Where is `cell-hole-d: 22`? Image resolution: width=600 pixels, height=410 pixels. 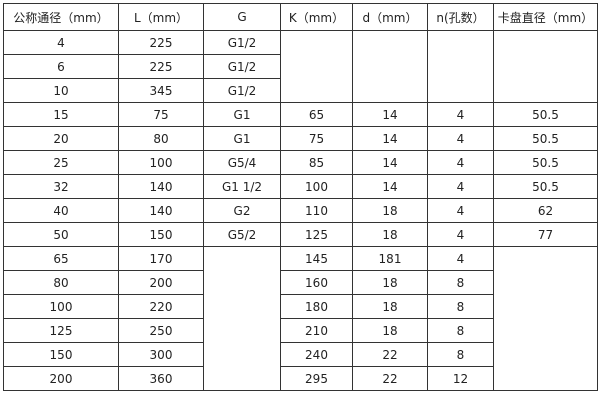 cell-hole-d: 22 is located at coordinates (390, 378).